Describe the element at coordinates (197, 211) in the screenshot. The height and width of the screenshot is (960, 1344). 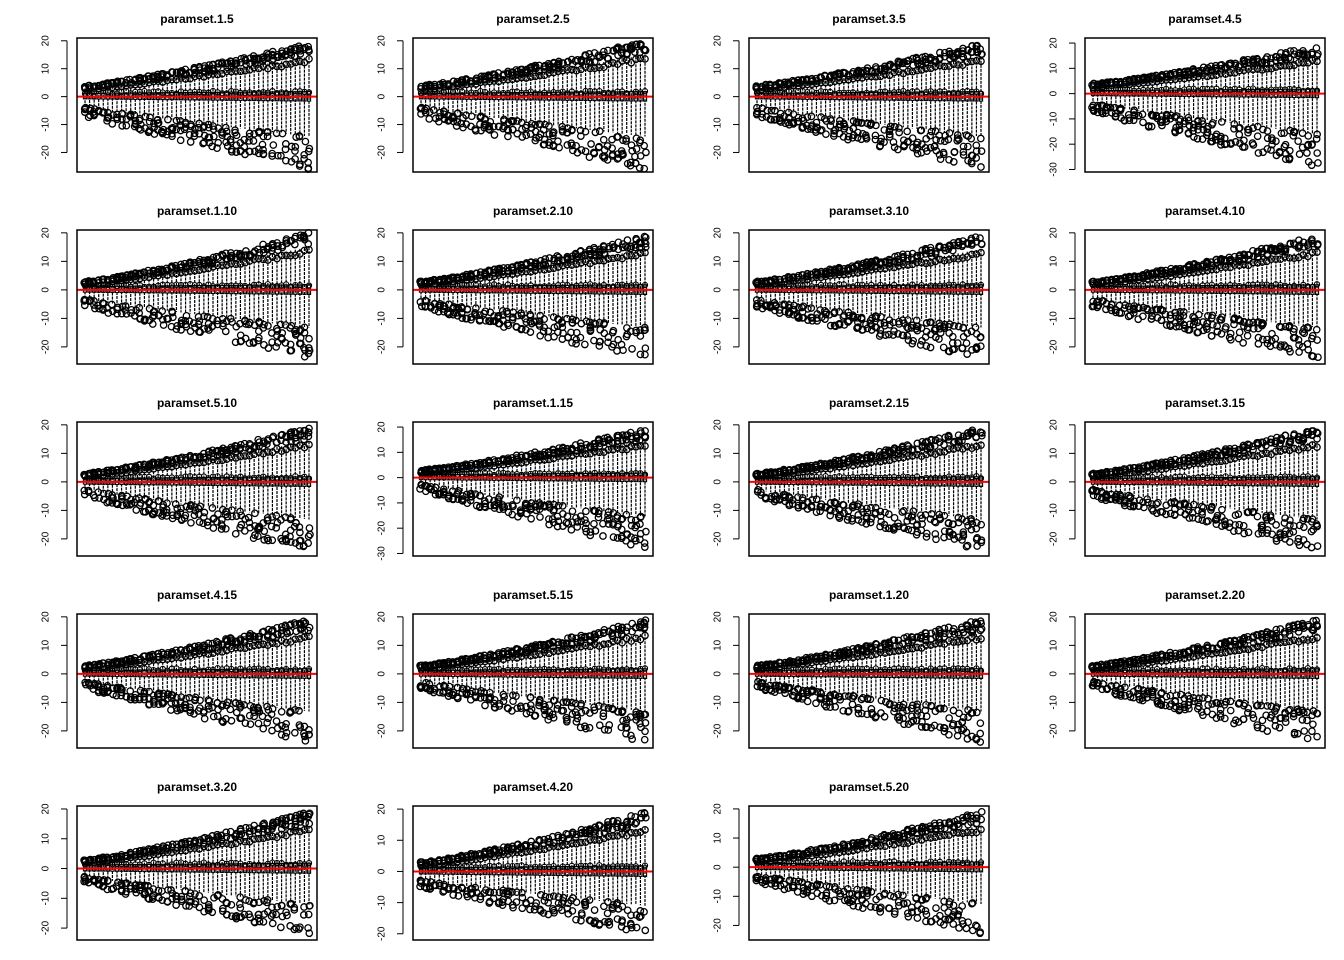
I see `panel-title: paramset.1.10` at that location.